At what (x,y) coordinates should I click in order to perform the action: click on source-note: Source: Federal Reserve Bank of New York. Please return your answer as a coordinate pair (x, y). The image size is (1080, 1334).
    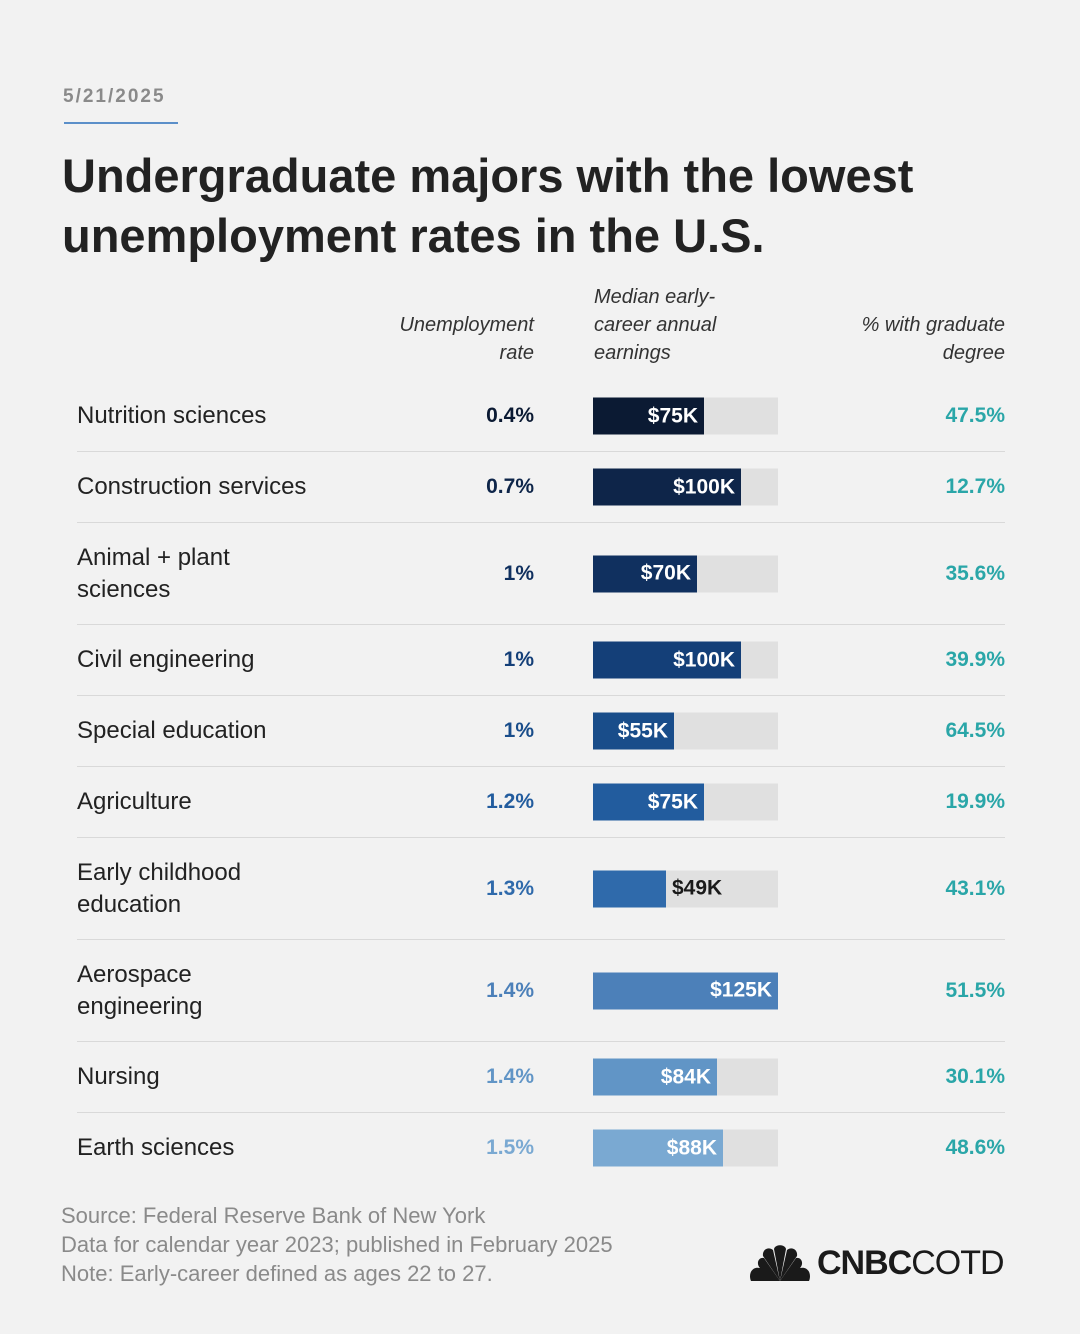
    Looking at the image, I should click on (273, 1215).